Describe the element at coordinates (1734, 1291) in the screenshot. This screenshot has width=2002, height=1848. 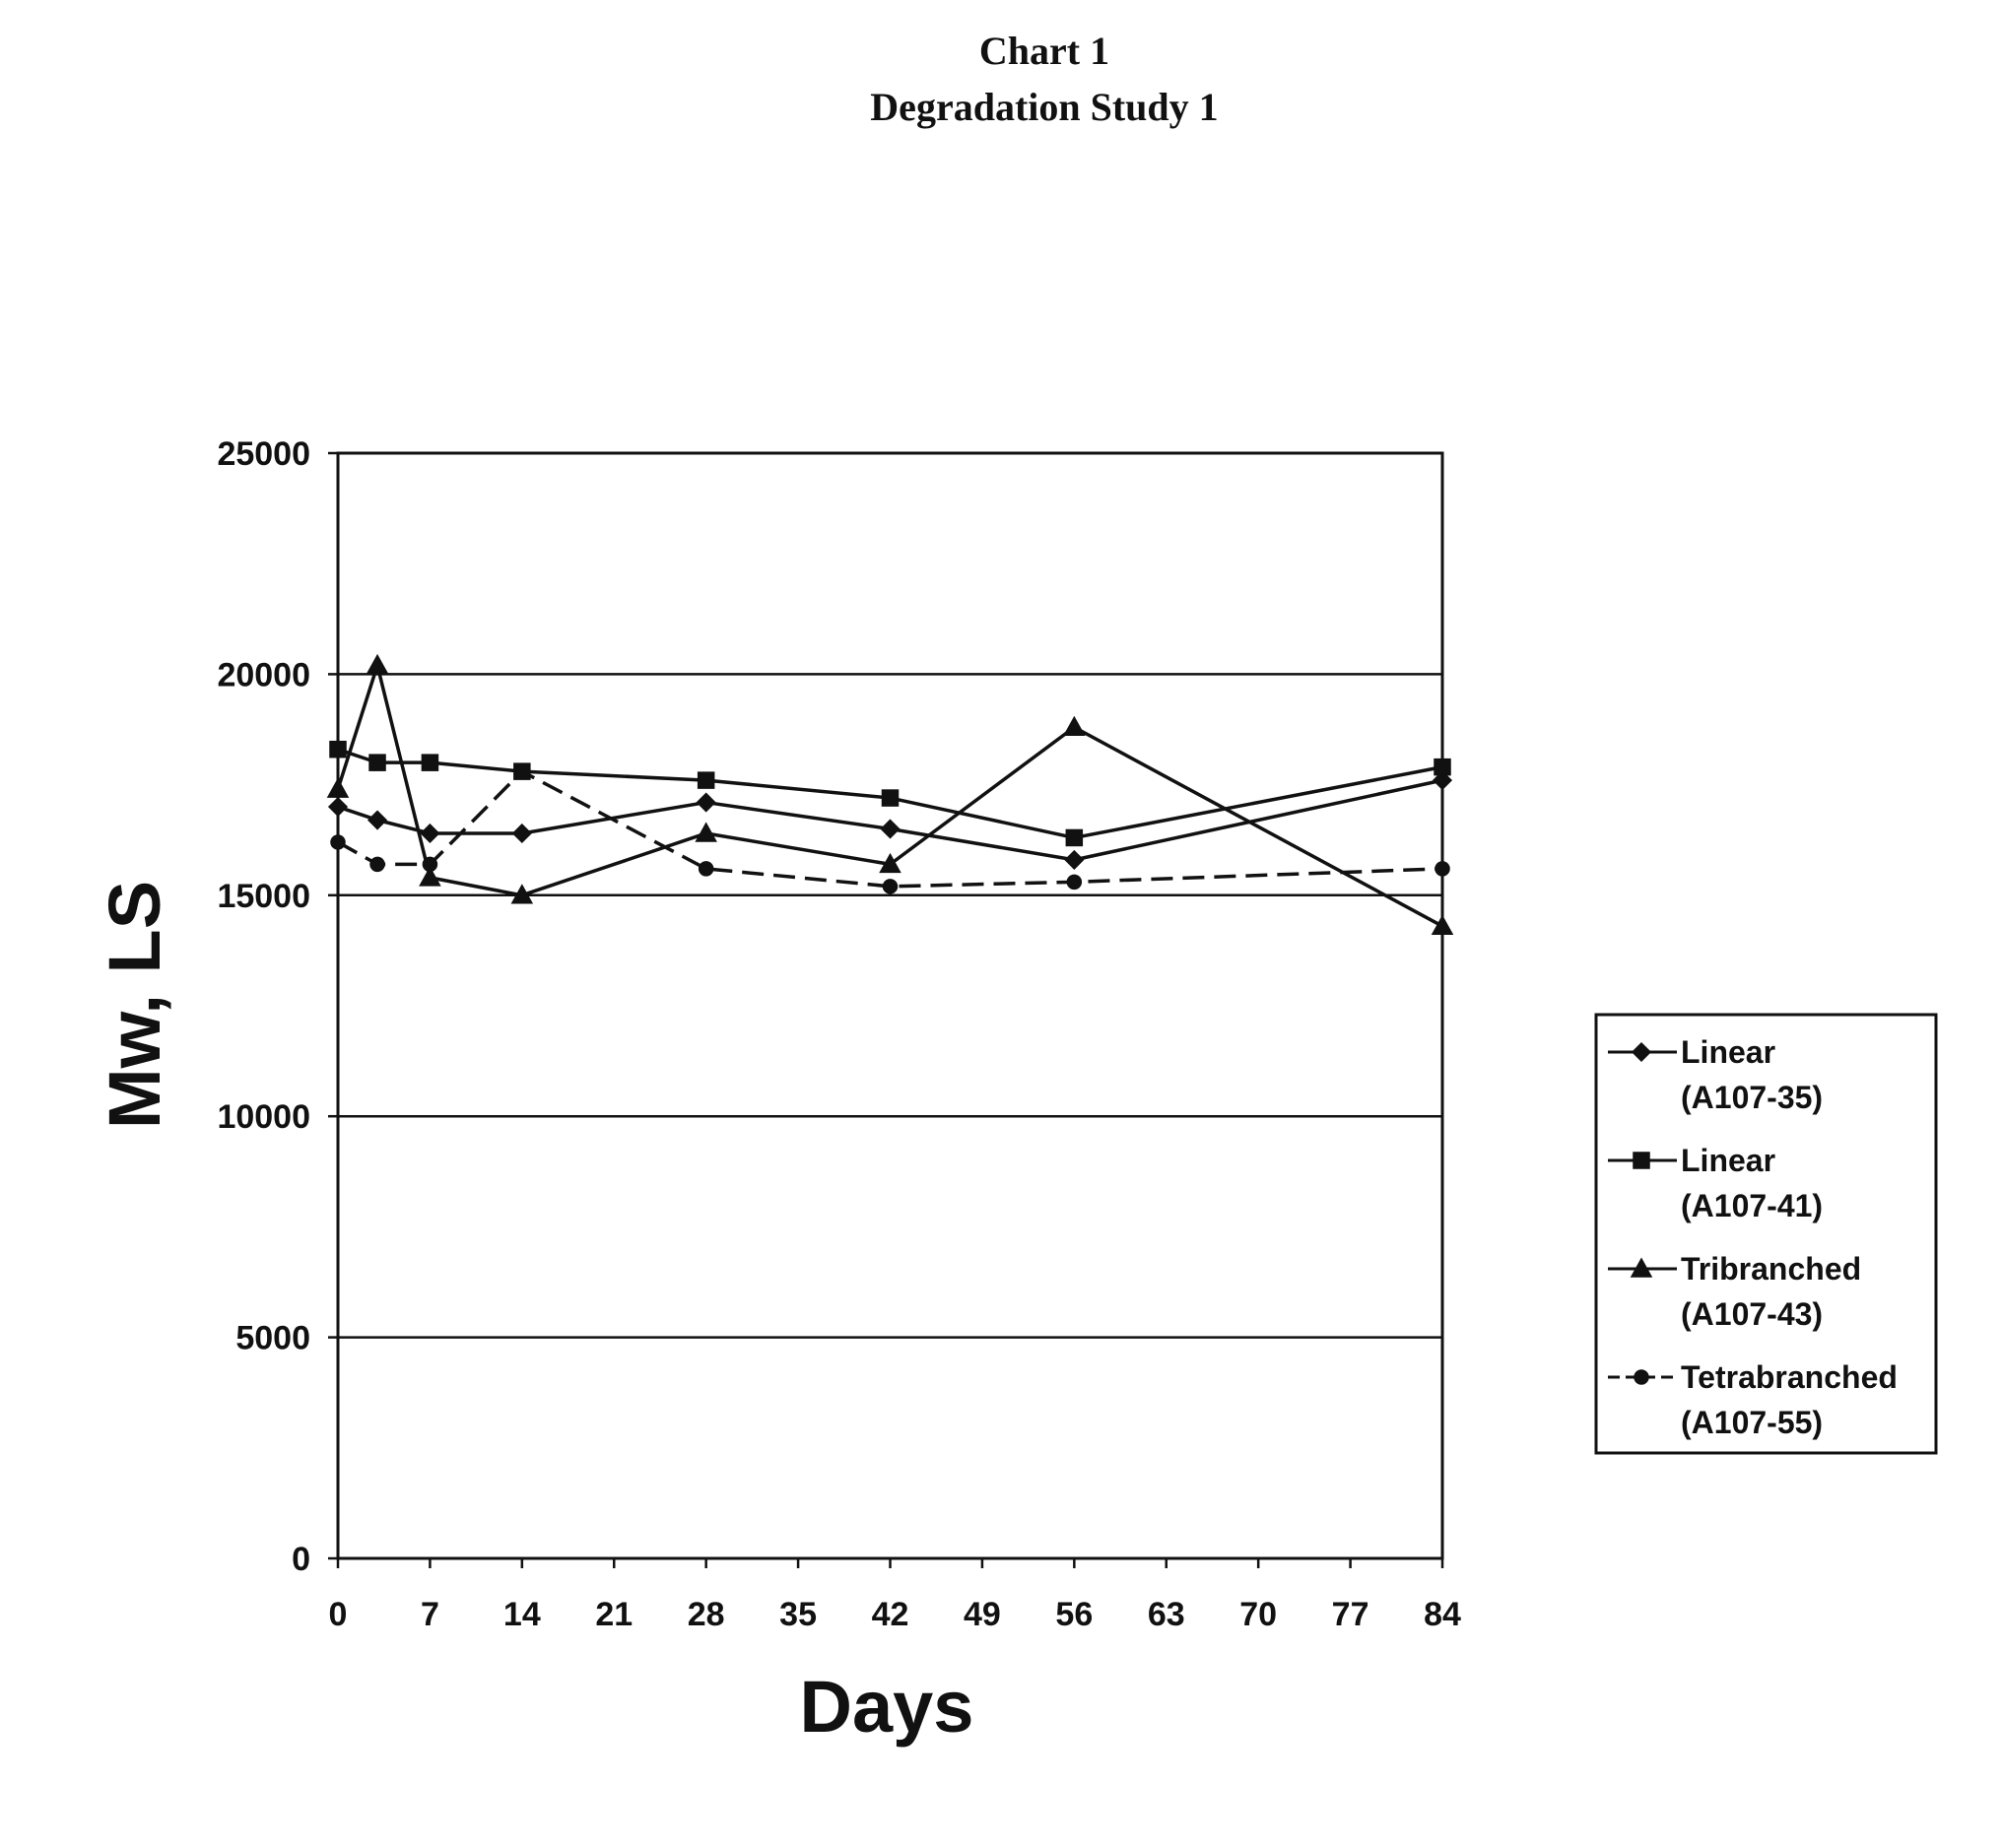
I see `legend-item: Tribranched (A107-43)` at that location.